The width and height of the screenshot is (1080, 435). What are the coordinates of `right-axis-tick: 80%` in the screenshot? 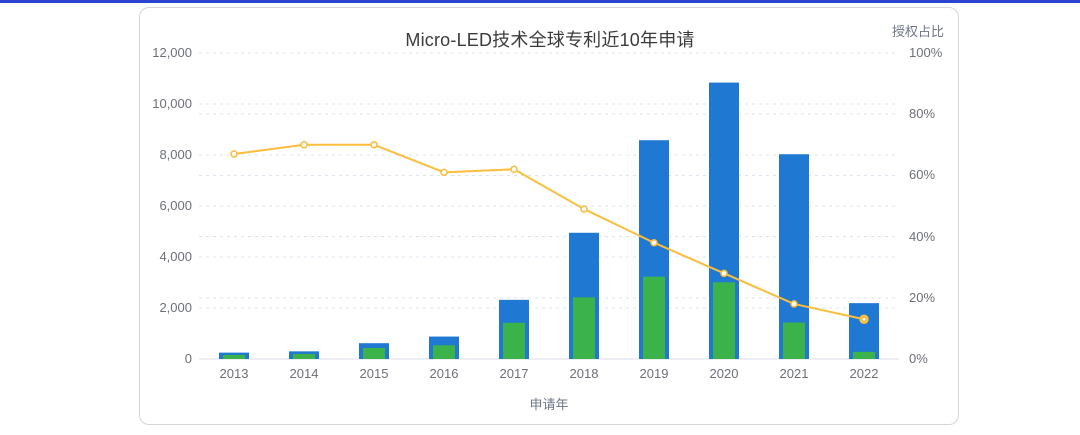 It's located at (922, 114).